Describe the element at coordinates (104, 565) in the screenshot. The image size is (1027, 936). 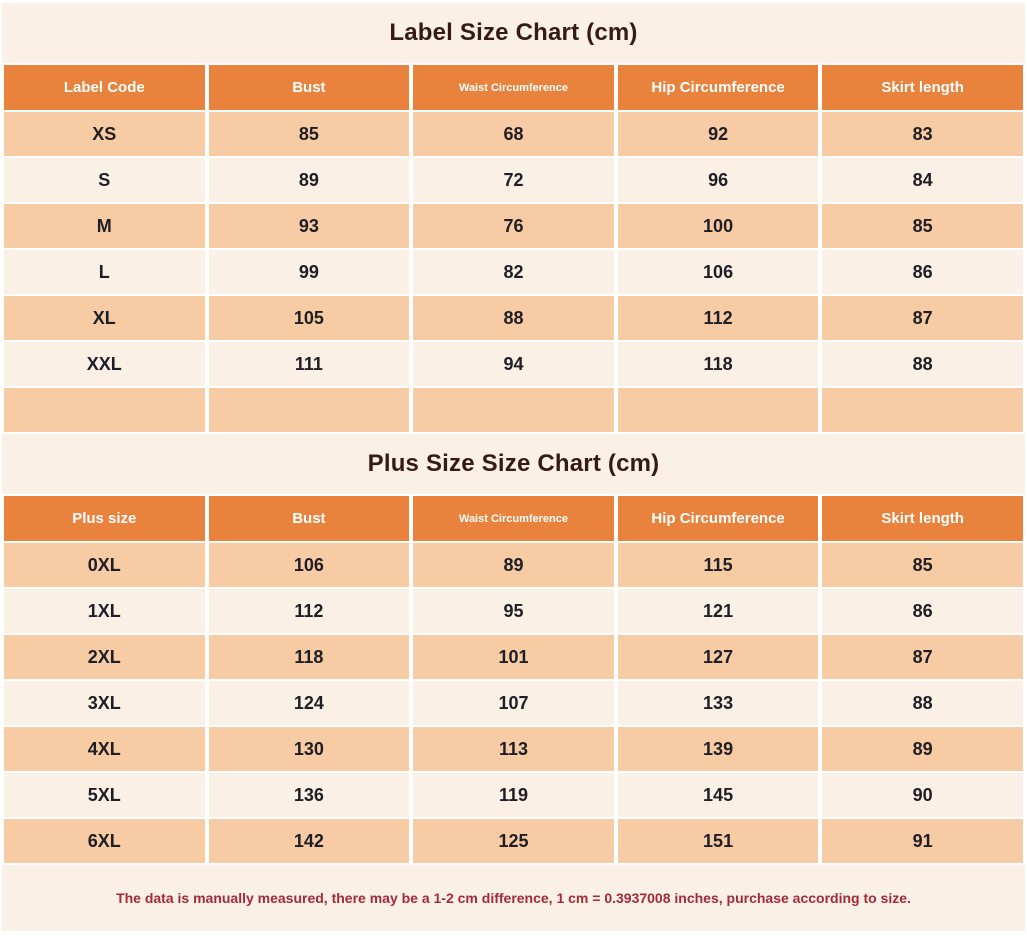
I see `table-cell: 0XL` at that location.